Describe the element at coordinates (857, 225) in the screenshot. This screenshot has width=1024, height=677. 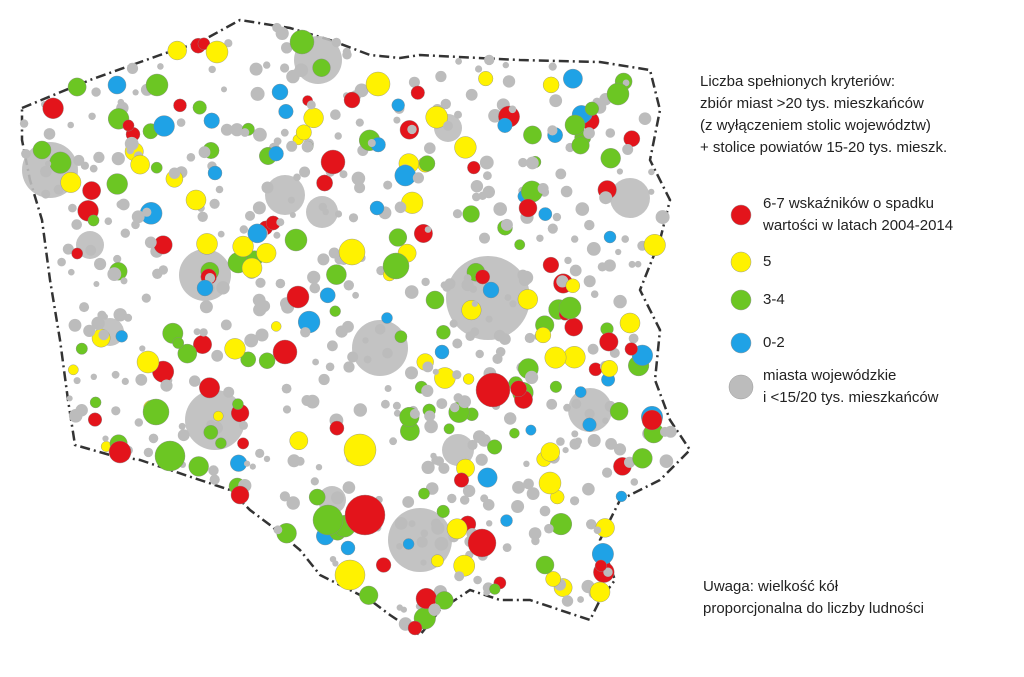
I see `legend-label: wartości w latach 2004-2014` at that location.